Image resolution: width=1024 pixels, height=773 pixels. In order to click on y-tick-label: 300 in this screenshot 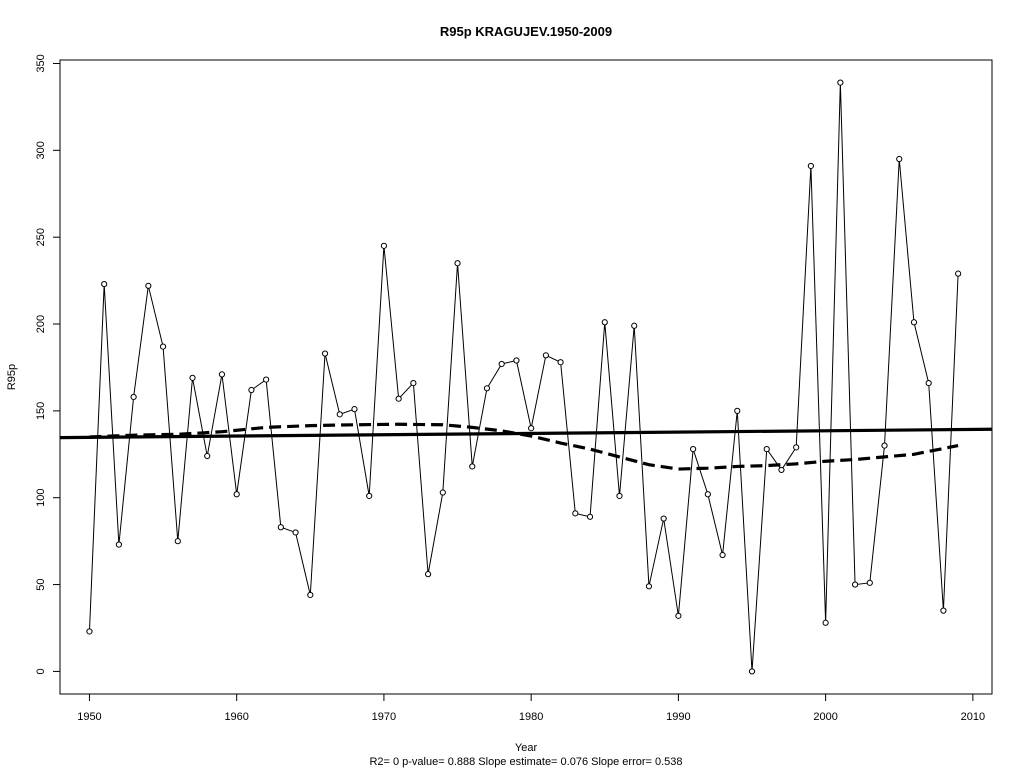, I will do `click(41, 150)`.